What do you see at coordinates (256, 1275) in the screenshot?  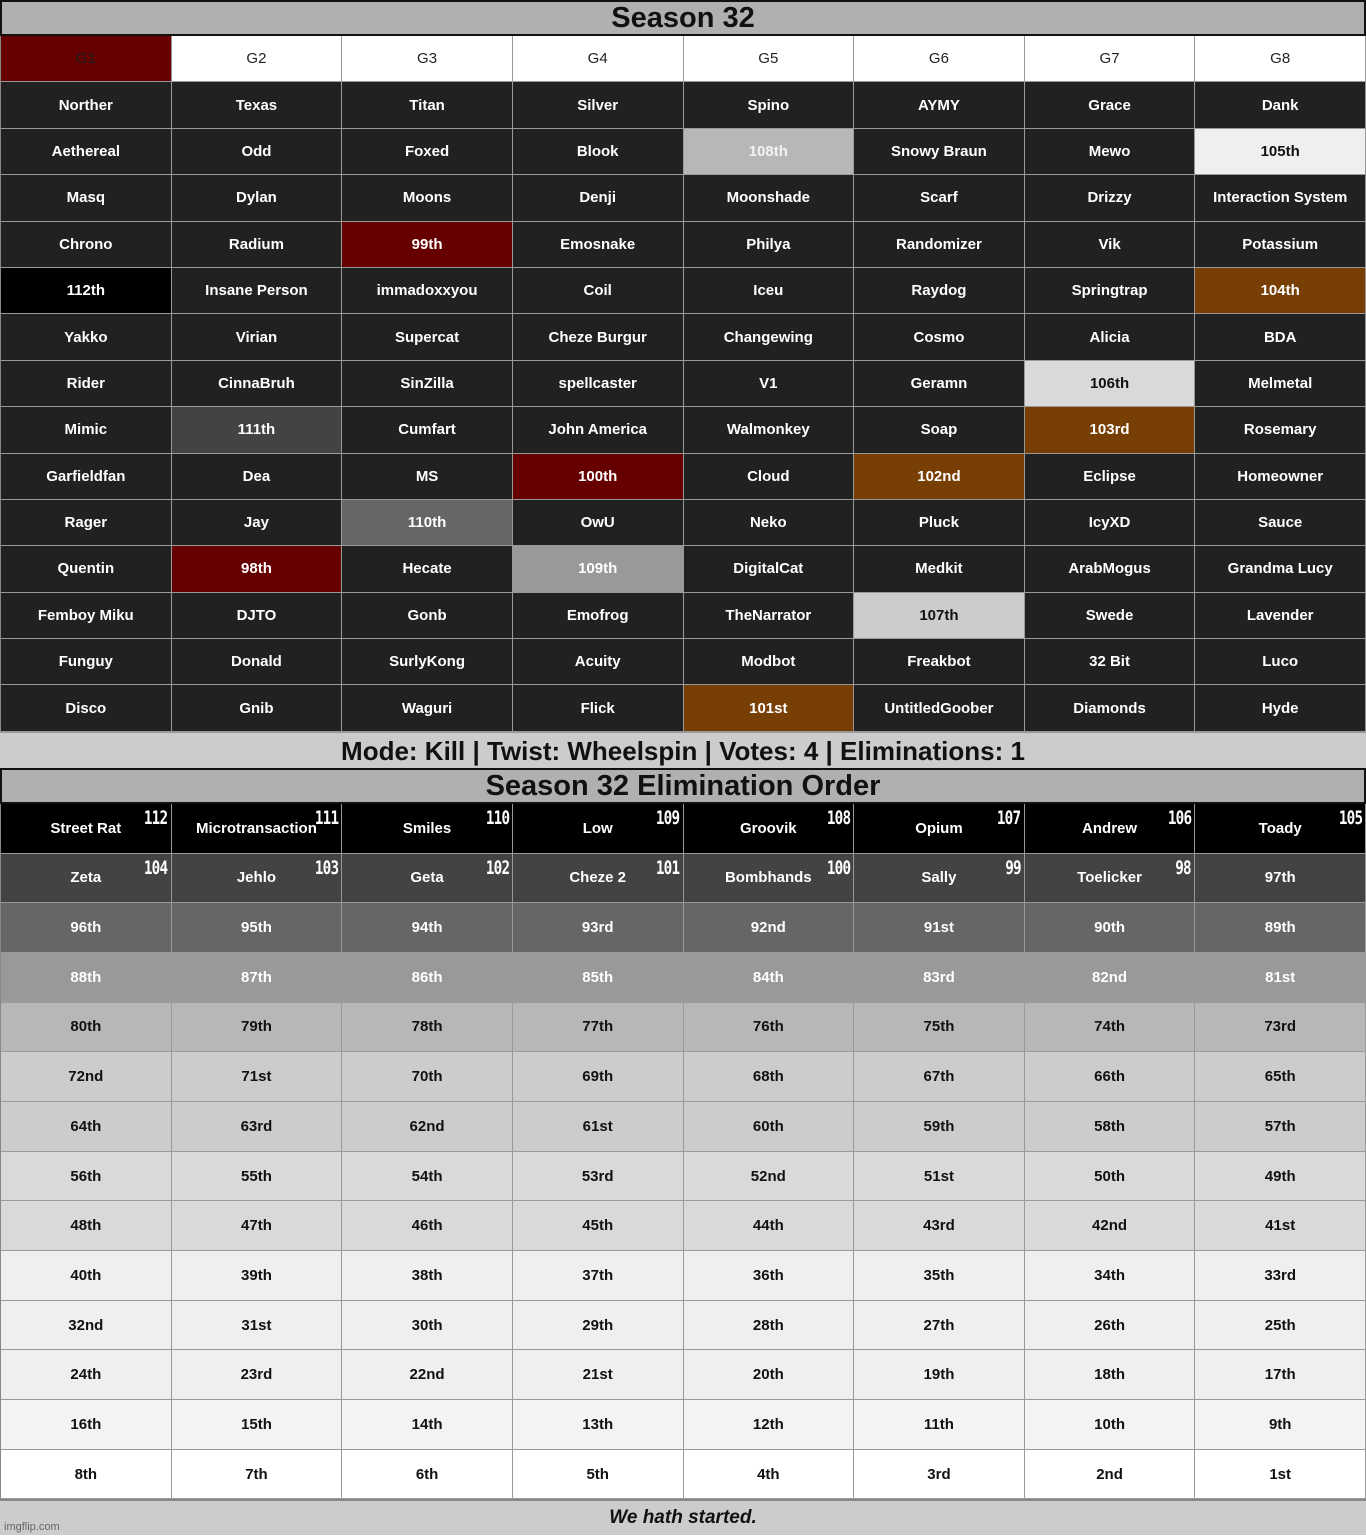 I see `eliminated-name: 39th` at bounding box center [256, 1275].